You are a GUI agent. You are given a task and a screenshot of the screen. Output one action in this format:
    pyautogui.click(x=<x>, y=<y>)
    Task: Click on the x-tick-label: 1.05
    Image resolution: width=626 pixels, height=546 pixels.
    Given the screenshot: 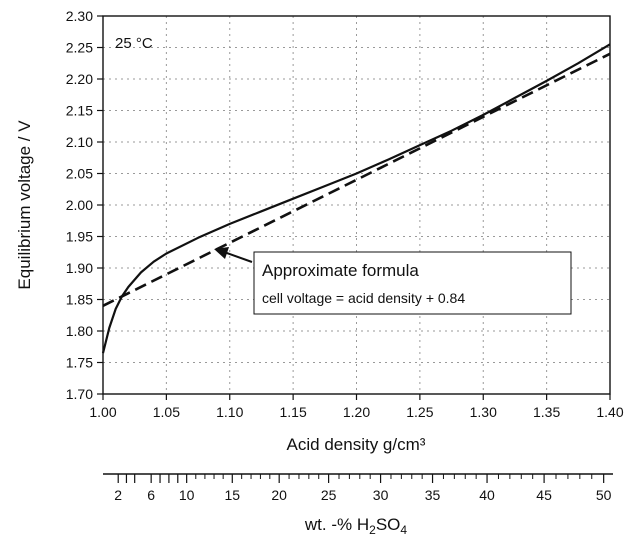 What is the action you would take?
    pyautogui.click(x=166, y=412)
    